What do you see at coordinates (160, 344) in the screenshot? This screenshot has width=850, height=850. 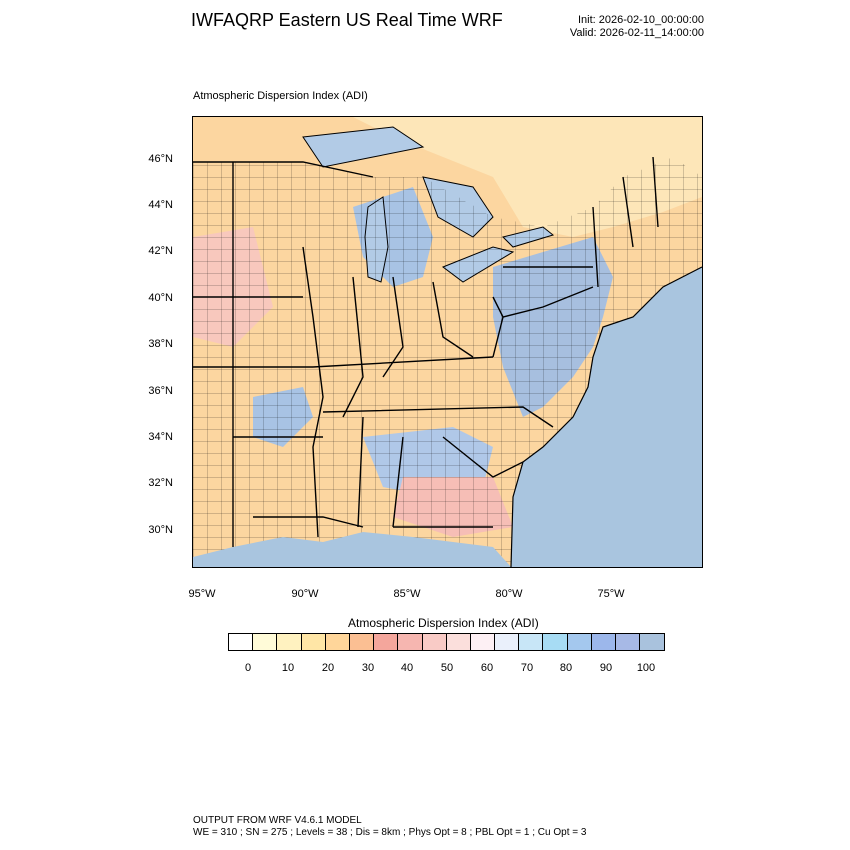 I see `lat-label-38: 38°N` at bounding box center [160, 344].